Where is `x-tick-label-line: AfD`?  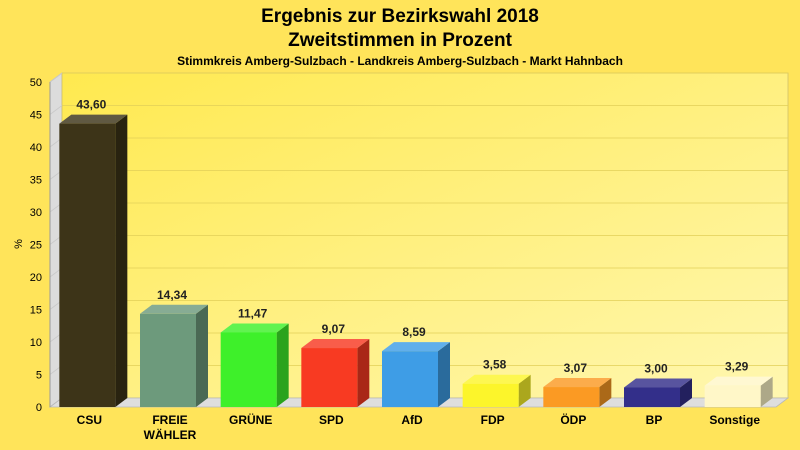
x-tick-label-line: AfD is located at coordinates (412, 420).